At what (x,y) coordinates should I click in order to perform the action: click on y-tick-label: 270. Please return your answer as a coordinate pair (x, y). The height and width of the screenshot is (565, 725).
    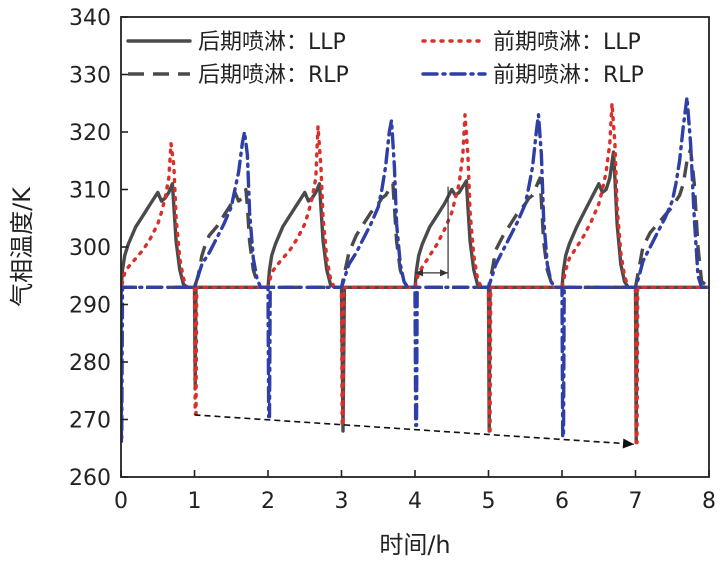
    Looking at the image, I should click on (90, 421).